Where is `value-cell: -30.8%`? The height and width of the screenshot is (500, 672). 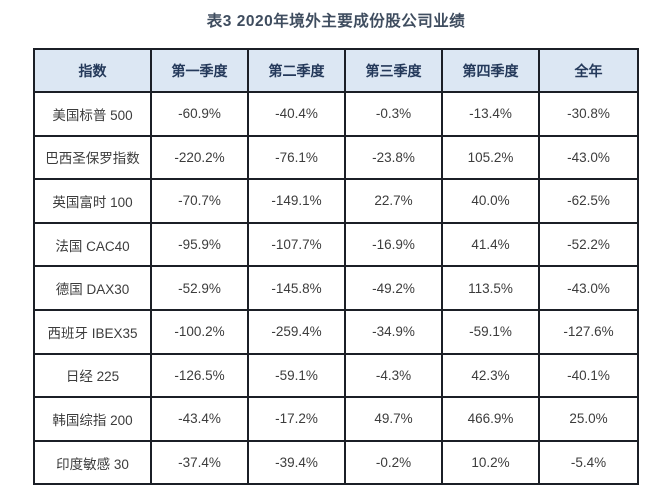
value-cell: -30.8% is located at coordinates (588, 114).